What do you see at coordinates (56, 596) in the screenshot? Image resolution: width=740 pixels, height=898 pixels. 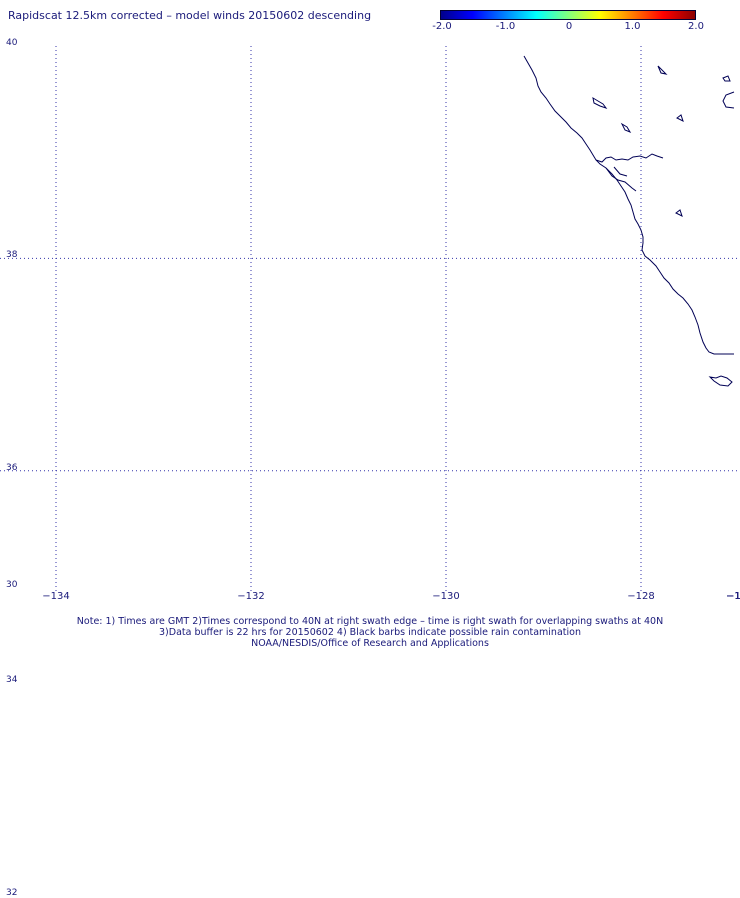 I see `longitude-label: −134` at bounding box center [56, 596].